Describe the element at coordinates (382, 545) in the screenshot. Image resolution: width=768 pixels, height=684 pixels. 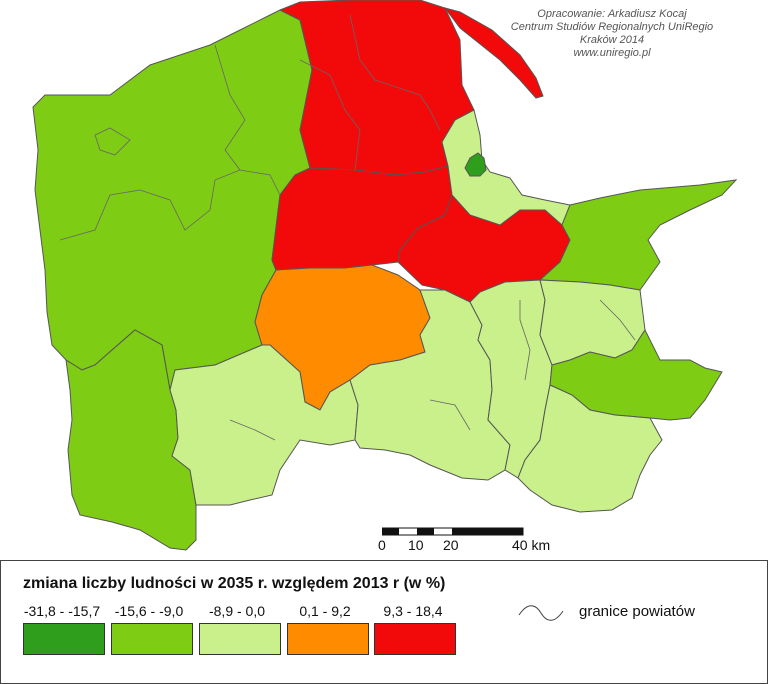
I see `scale-label-0: 0` at that location.